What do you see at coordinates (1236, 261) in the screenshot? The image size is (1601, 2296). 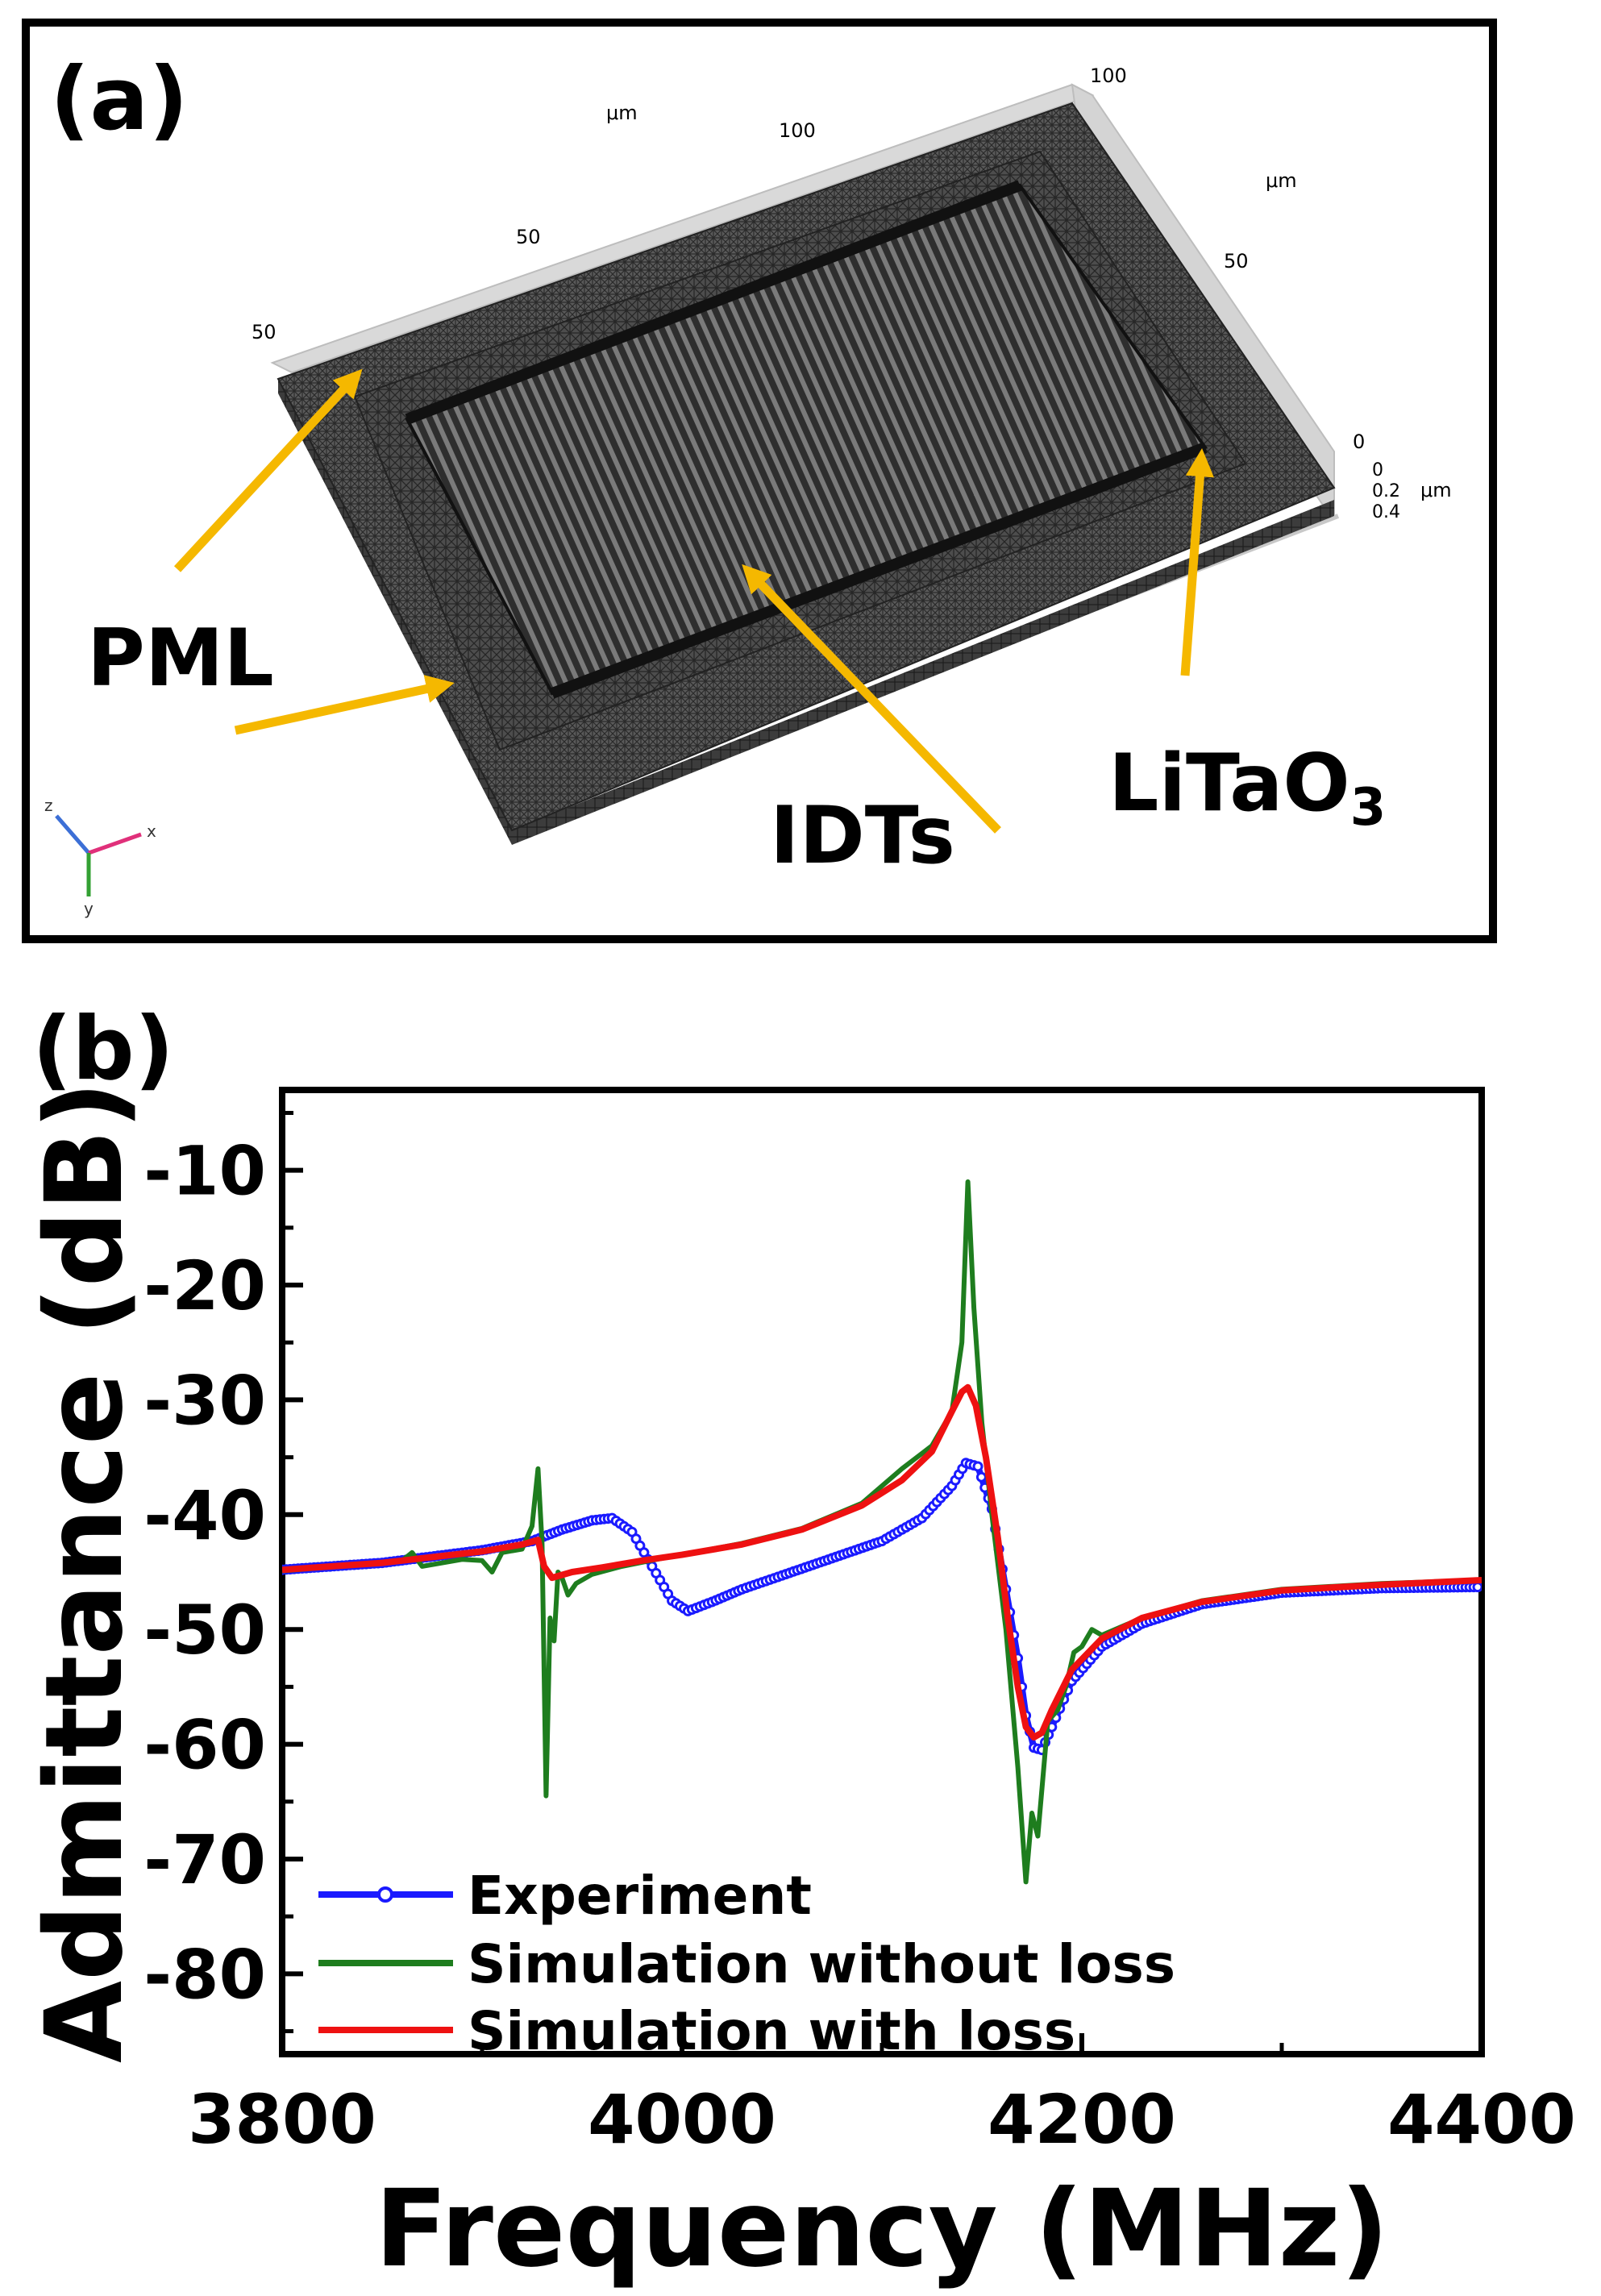 I see `tick-right-50: 50` at bounding box center [1236, 261].